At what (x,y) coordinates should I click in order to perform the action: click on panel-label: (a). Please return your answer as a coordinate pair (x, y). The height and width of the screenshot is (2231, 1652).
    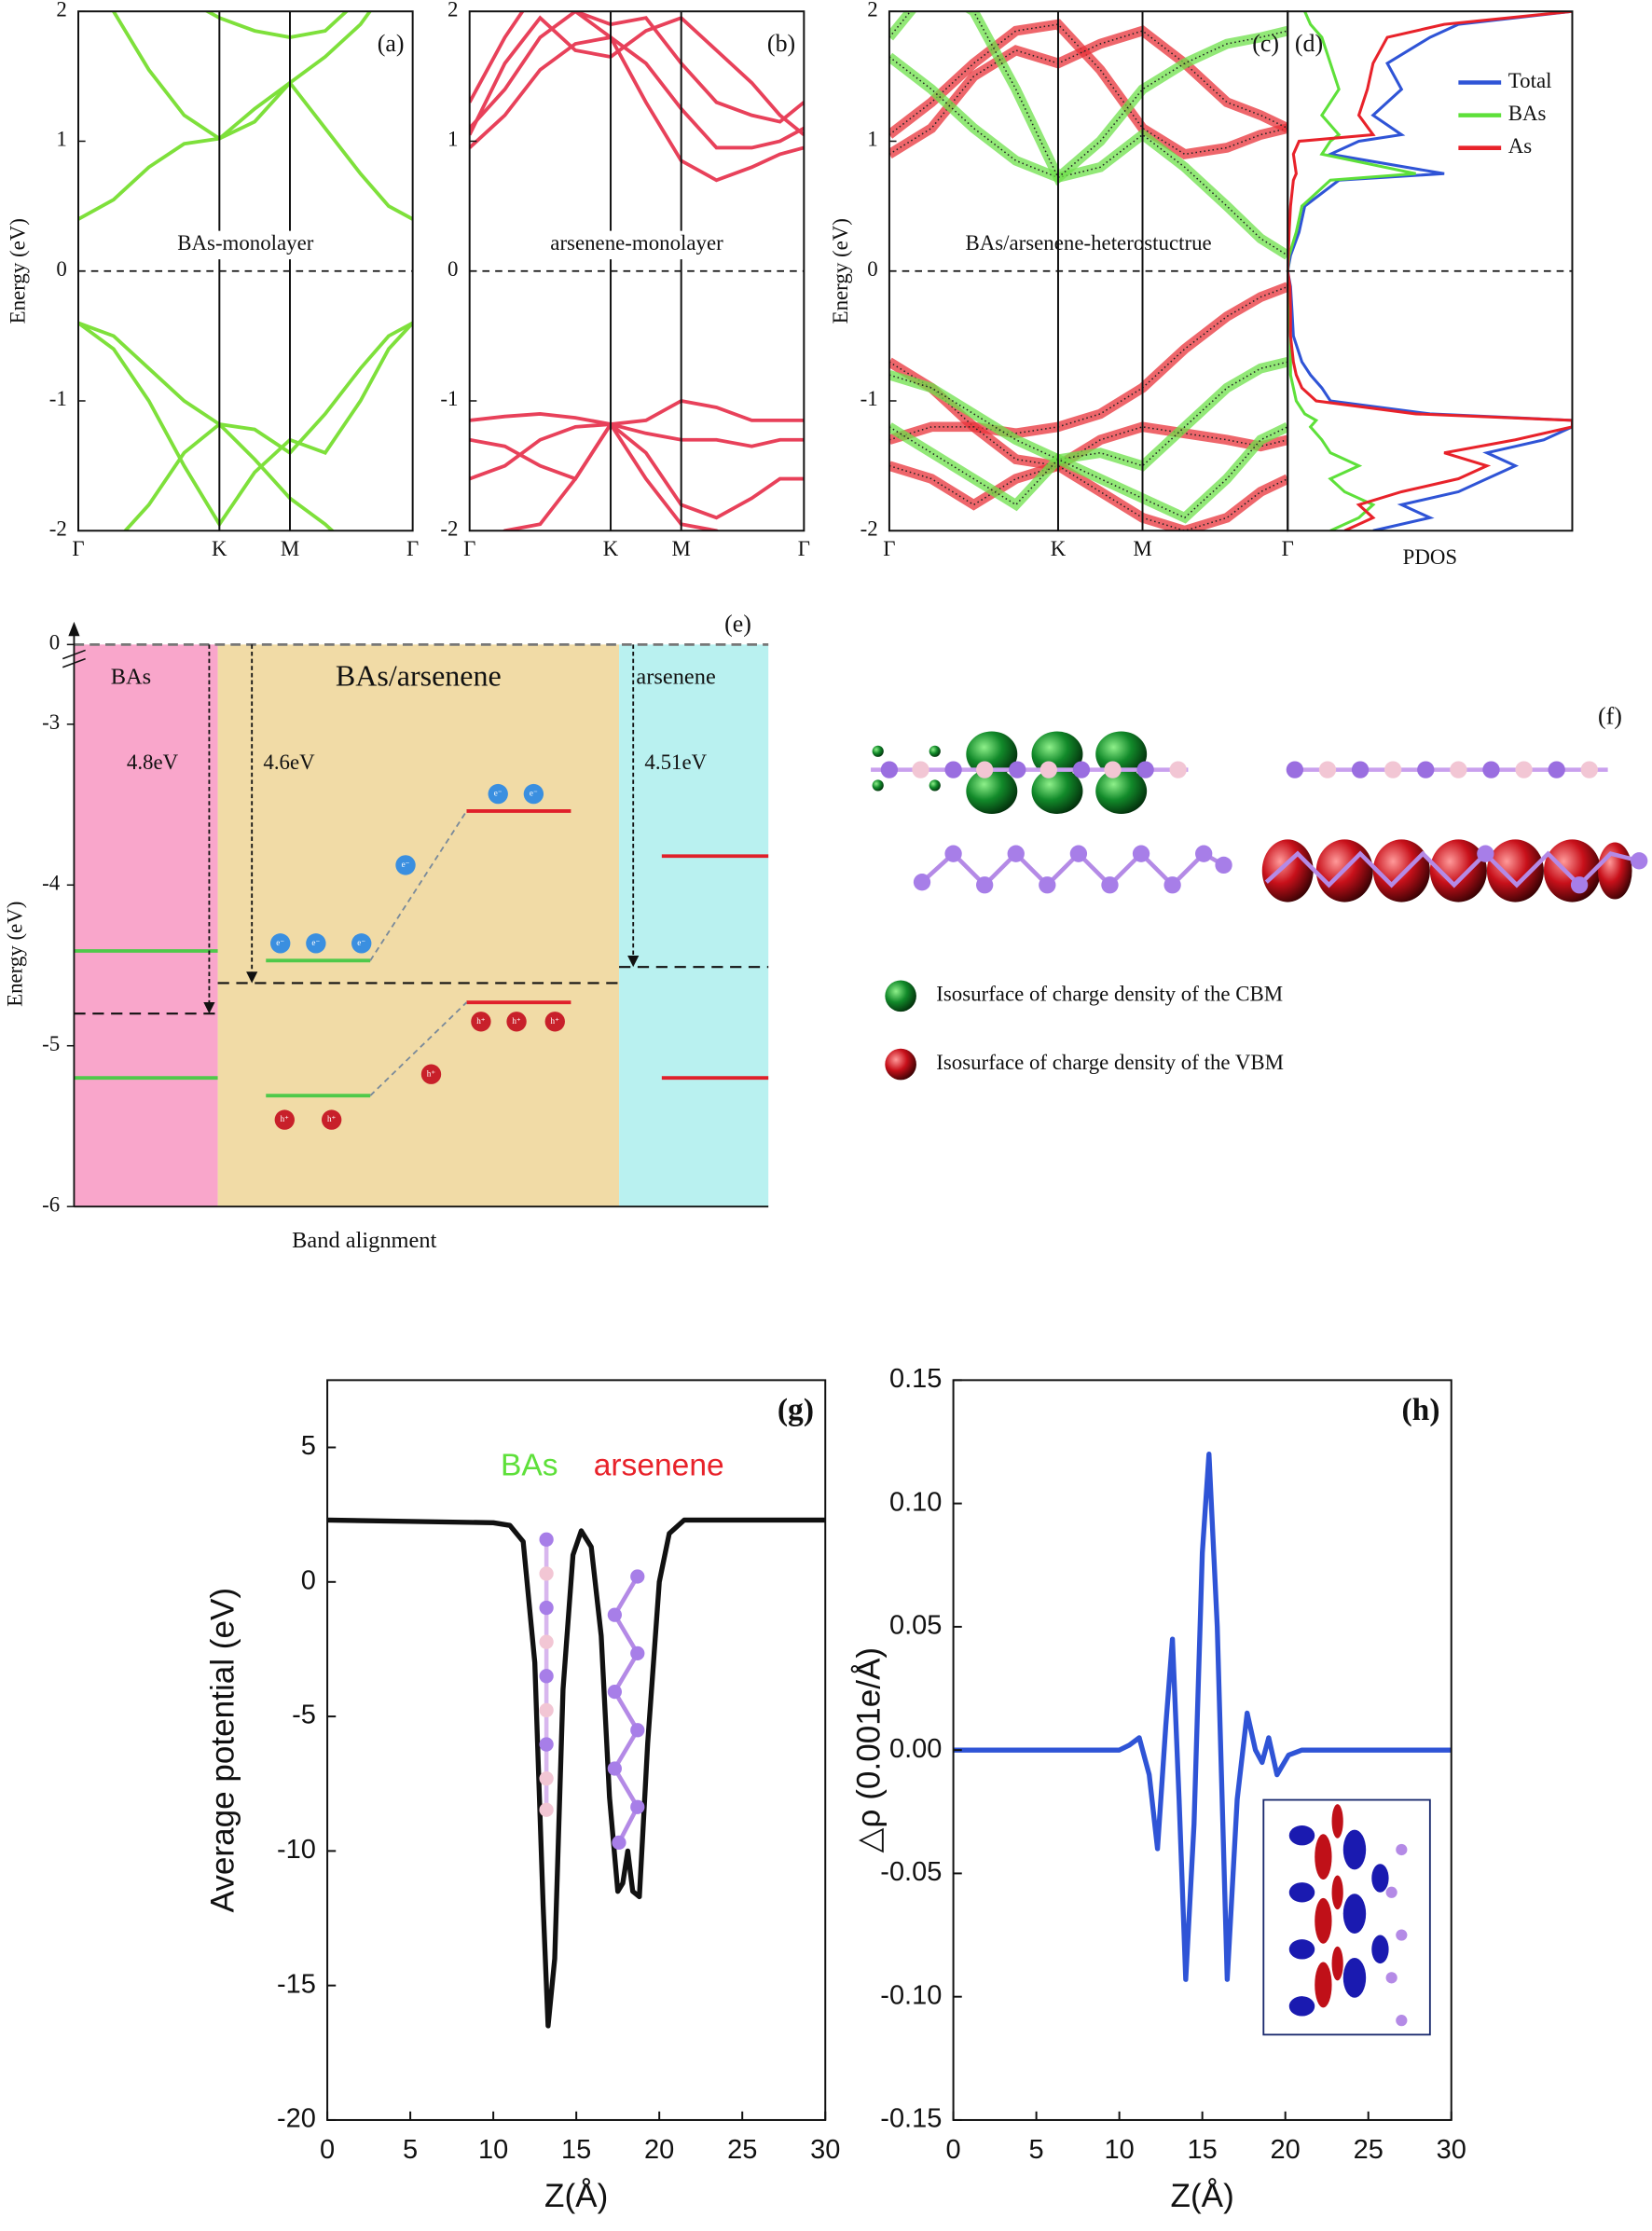
    Looking at the image, I should click on (391, 43).